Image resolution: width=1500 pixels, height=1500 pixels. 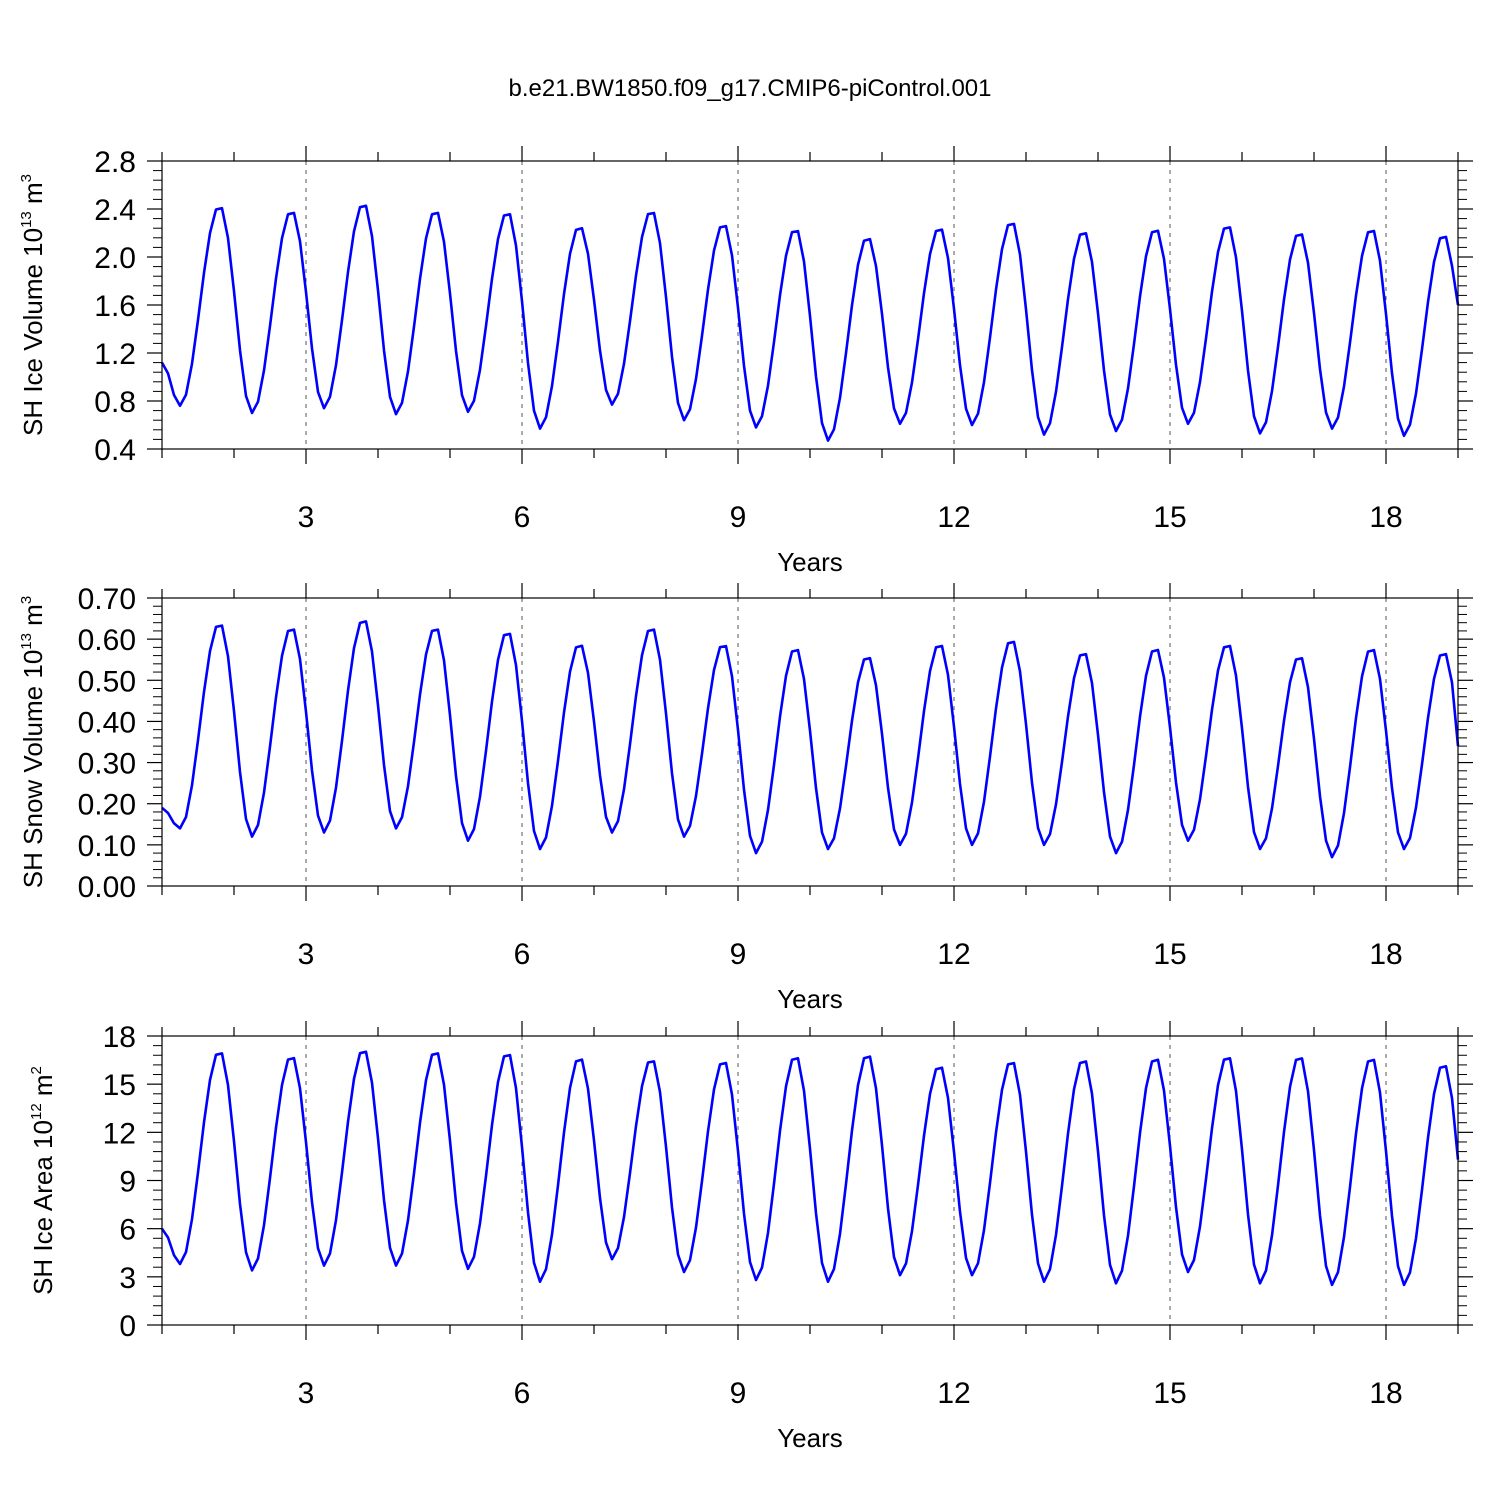 What do you see at coordinates (107, 722) in the screenshot?
I see `y-tick-label: 0.40` at bounding box center [107, 722].